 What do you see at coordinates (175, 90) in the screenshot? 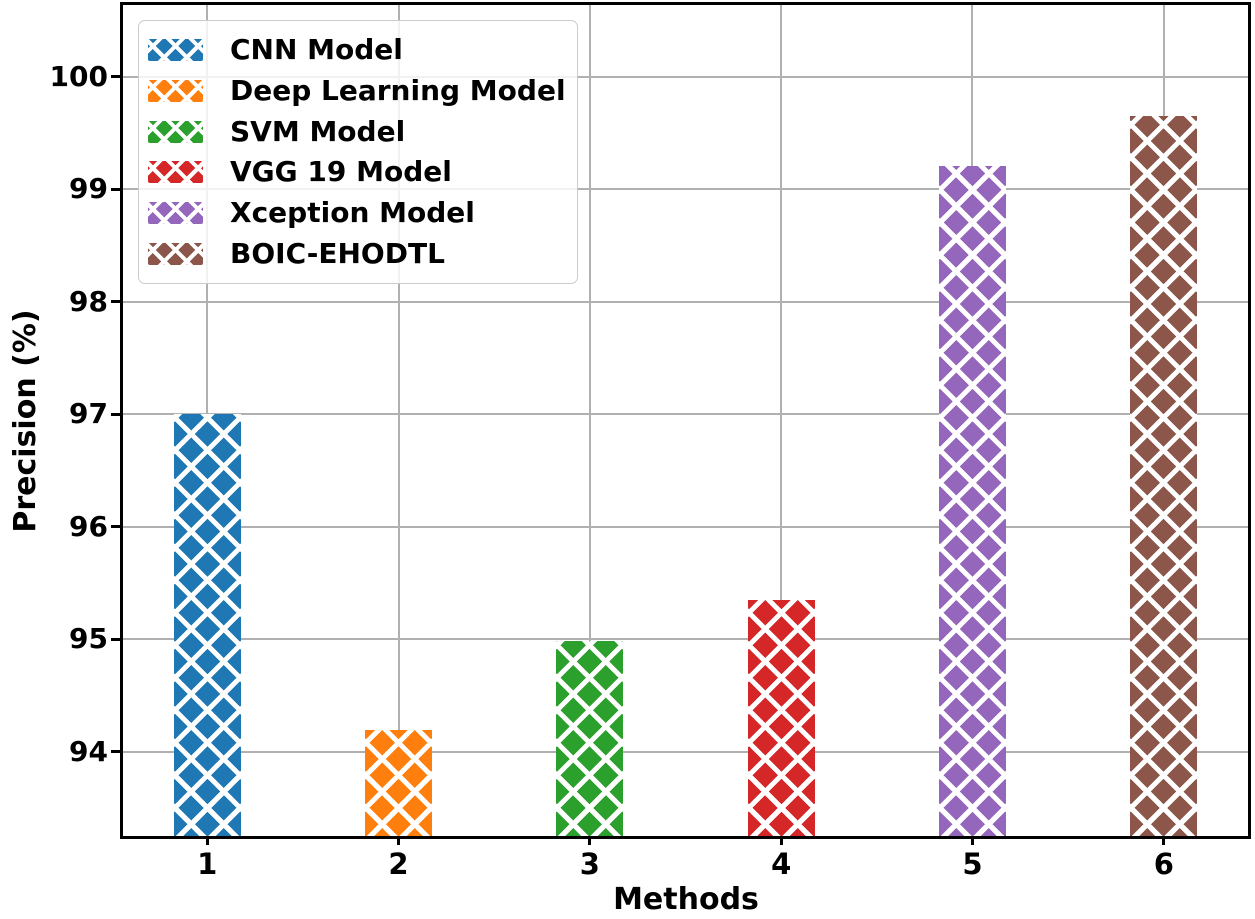
I see `legend-swatch-deep-learning-model` at bounding box center [175, 90].